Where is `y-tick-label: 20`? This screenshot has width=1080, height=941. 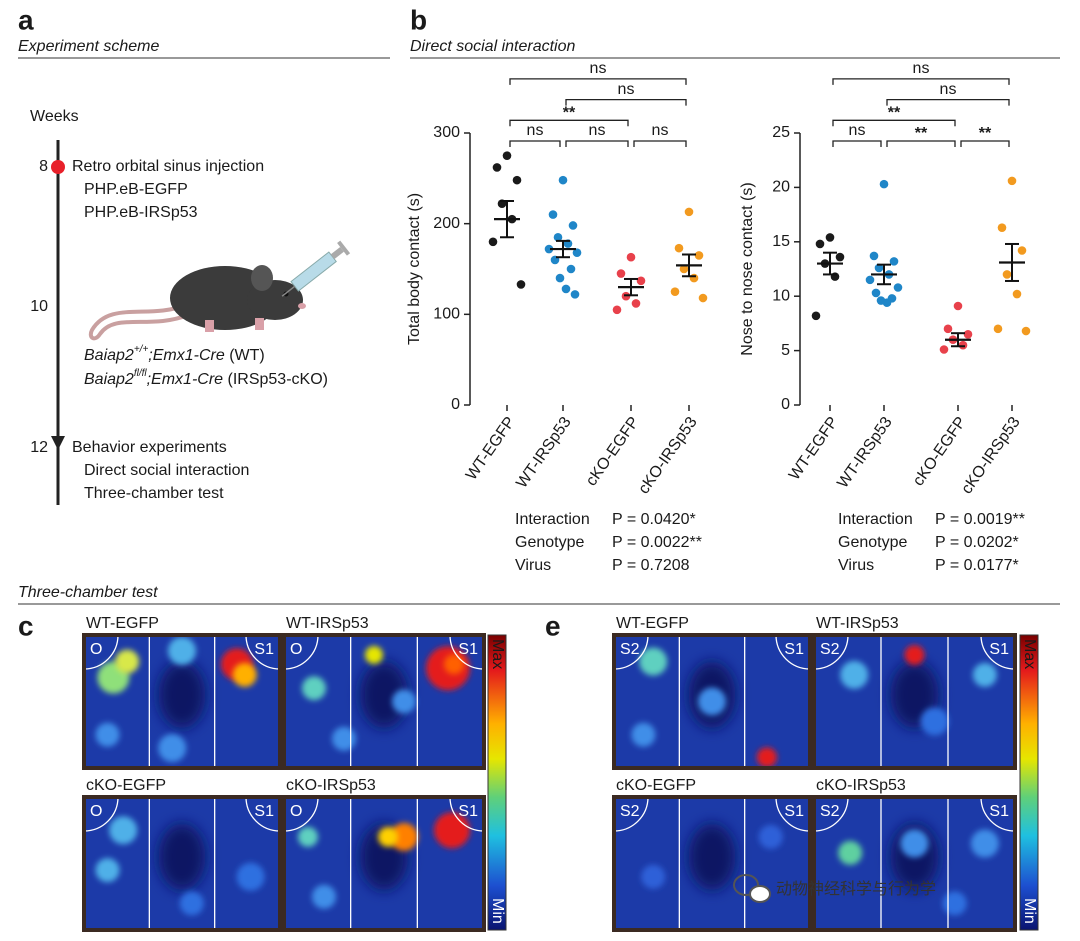
y-tick-label: 20 is located at coordinates (781, 187).